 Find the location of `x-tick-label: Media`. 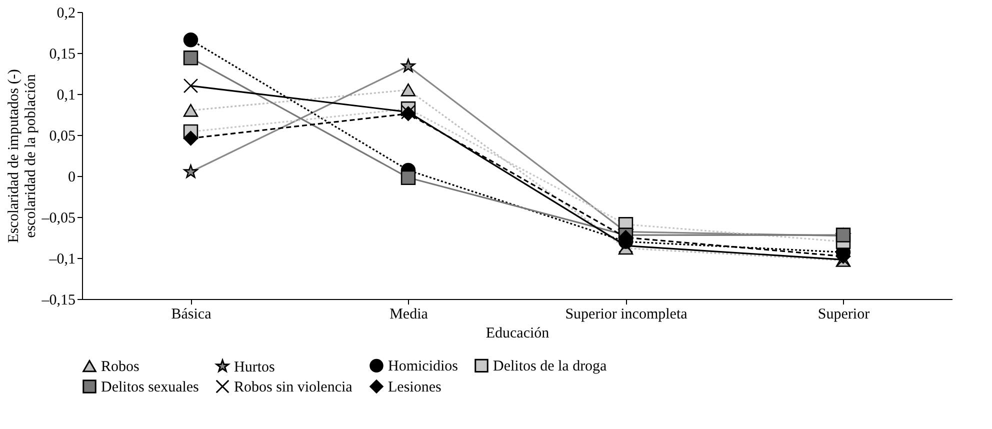

x-tick-label: Media is located at coordinates (409, 314).